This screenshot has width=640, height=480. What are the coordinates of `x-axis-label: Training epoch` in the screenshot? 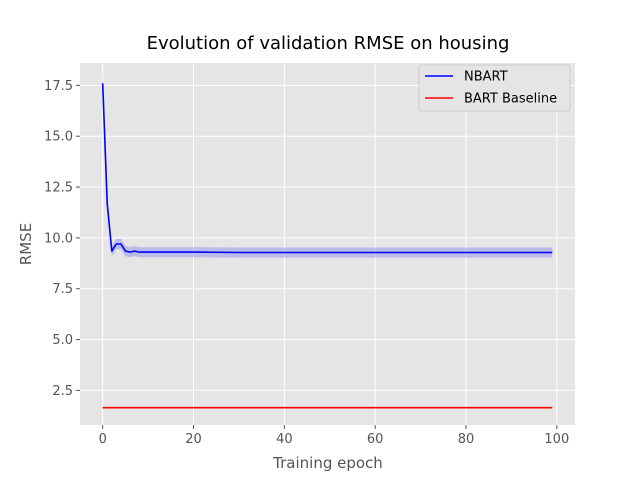 It's located at (327, 463).